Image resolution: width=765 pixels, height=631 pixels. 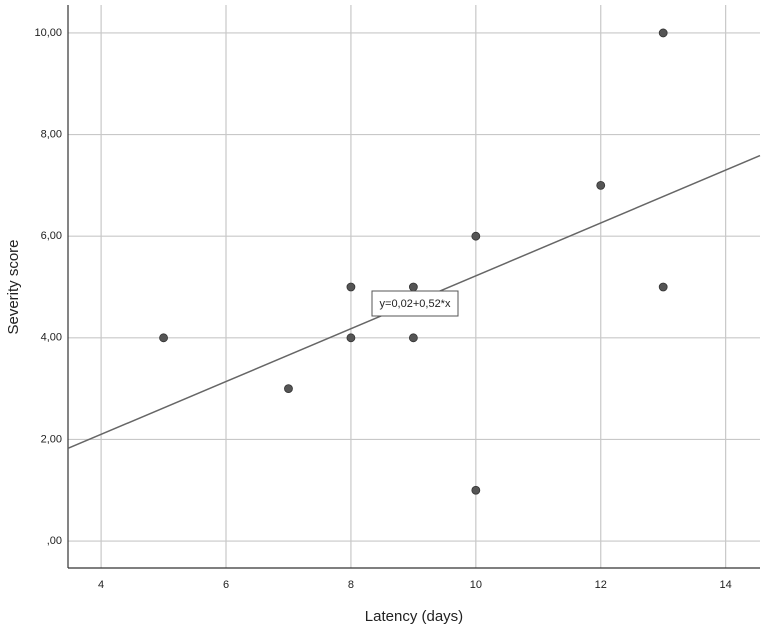 I want to click on x-tick-label: 14, so click(x=726, y=585).